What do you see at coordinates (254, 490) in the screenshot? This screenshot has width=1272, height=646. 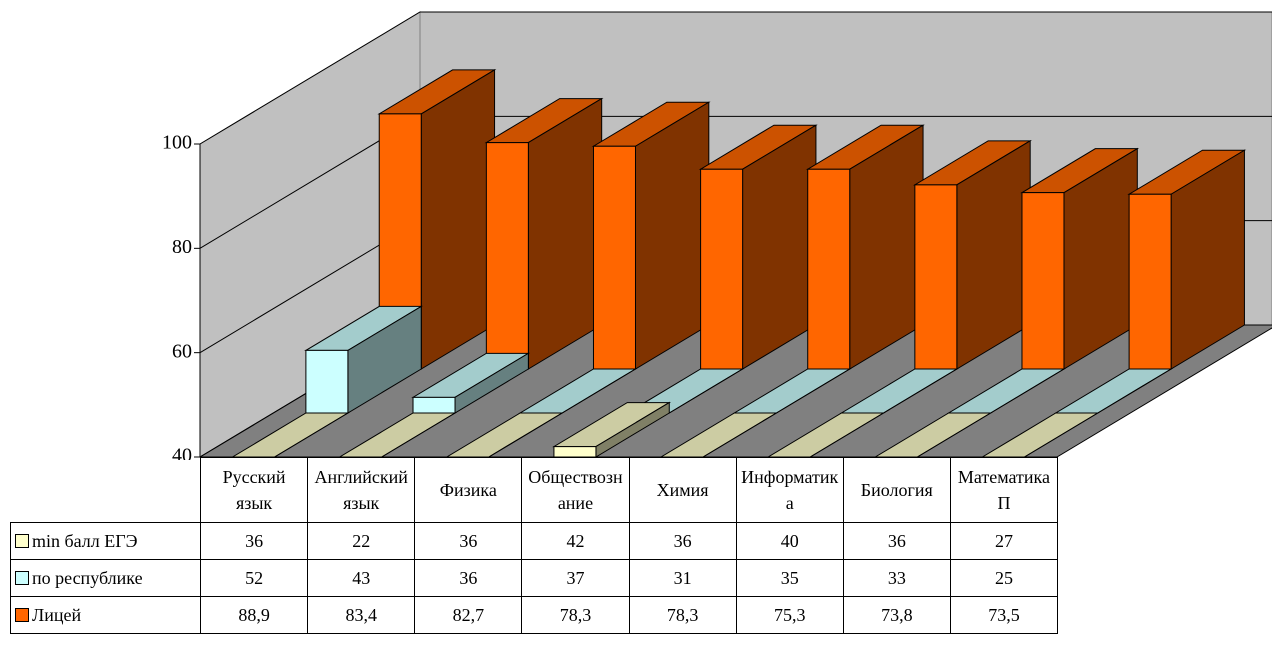 I see `category-label: Русский язык` at bounding box center [254, 490].